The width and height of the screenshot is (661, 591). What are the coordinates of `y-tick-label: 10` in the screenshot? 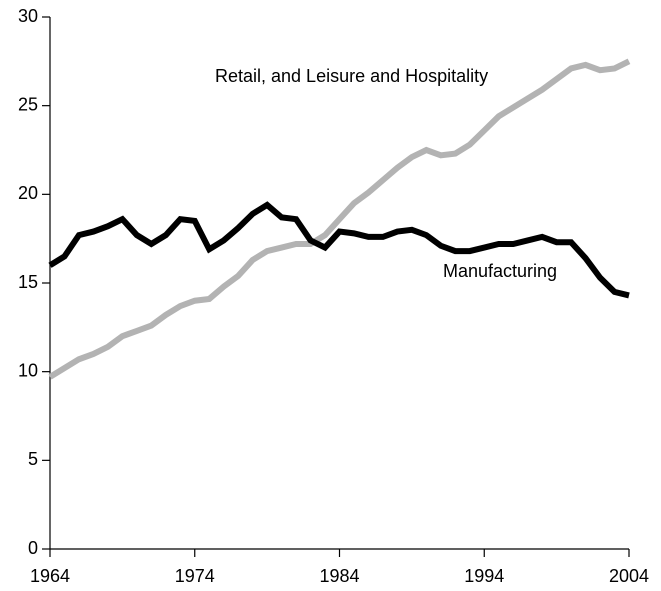 It's located at (28, 370).